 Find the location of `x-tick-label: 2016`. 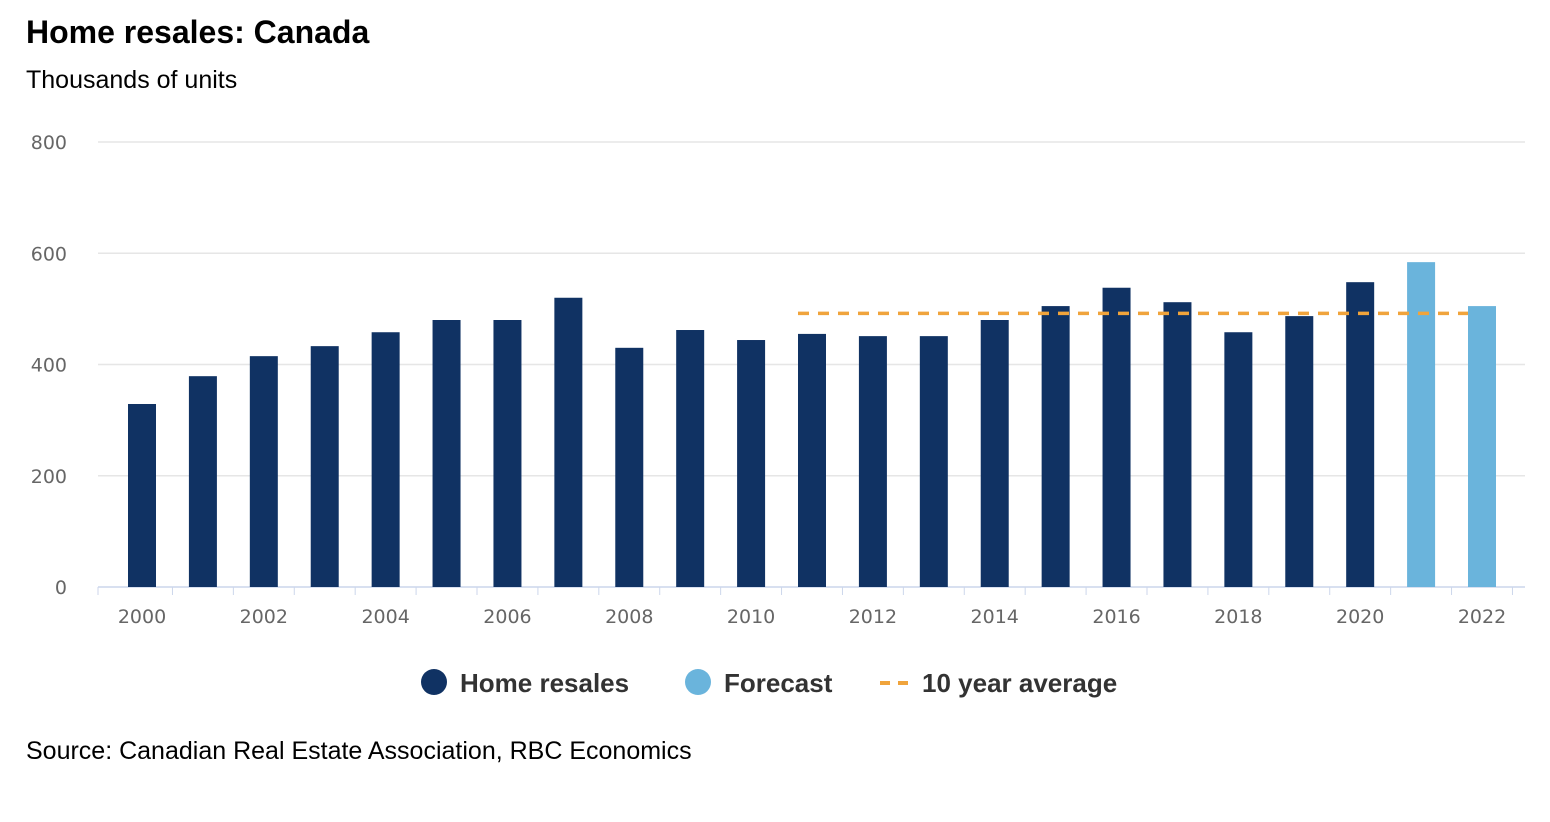

x-tick-label: 2016 is located at coordinates (1116, 617).